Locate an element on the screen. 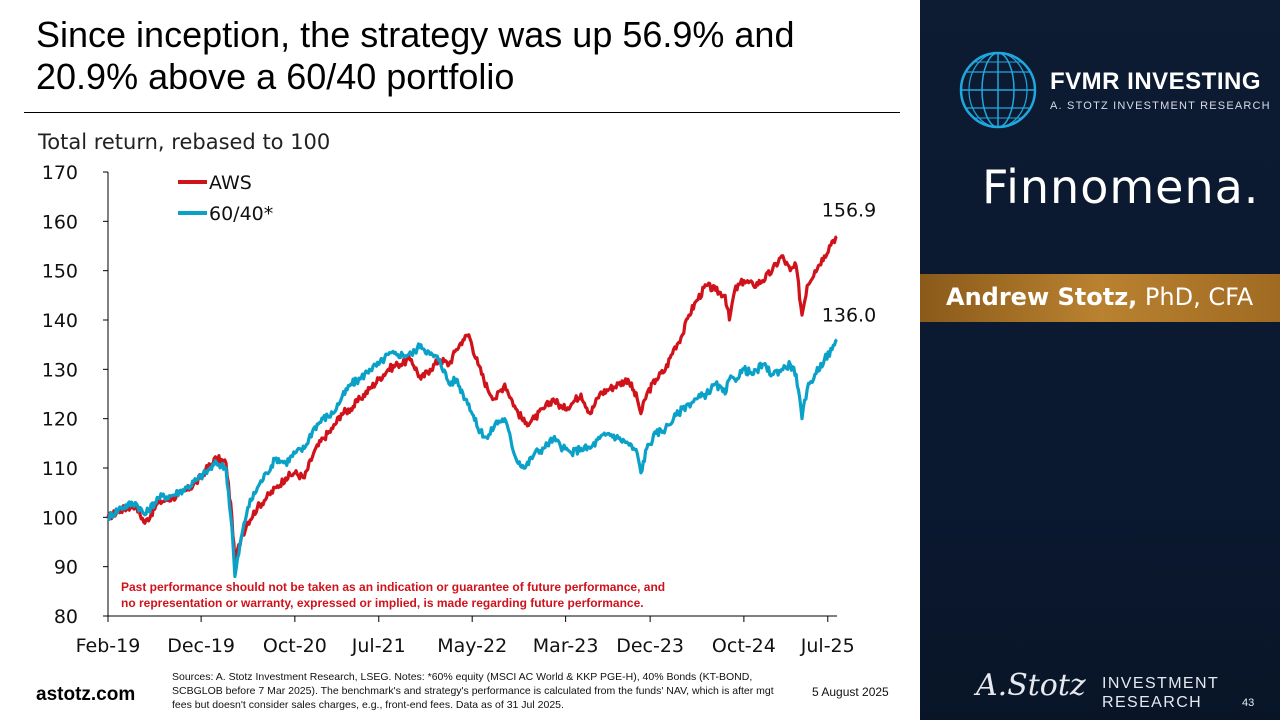 This screenshot has width=1280, height=720. end-value-label: 156.9 is located at coordinates (849, 211).